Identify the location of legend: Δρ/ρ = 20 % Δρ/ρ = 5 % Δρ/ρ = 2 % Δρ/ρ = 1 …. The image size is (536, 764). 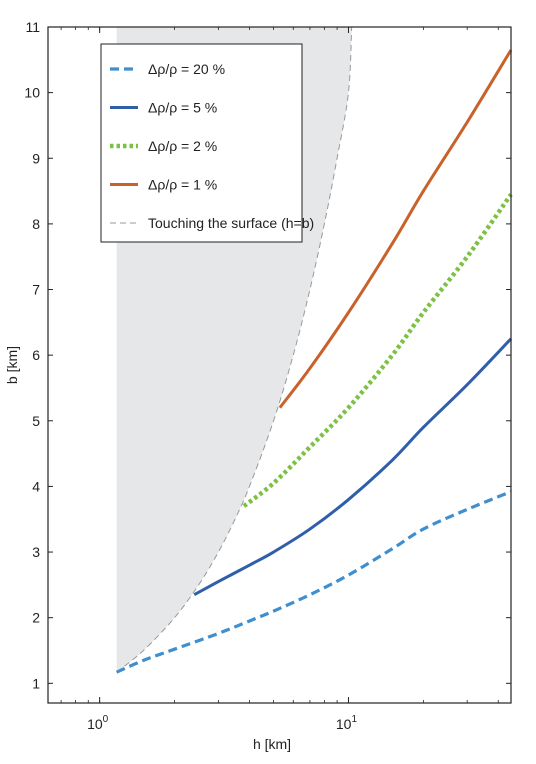
(207, 143).